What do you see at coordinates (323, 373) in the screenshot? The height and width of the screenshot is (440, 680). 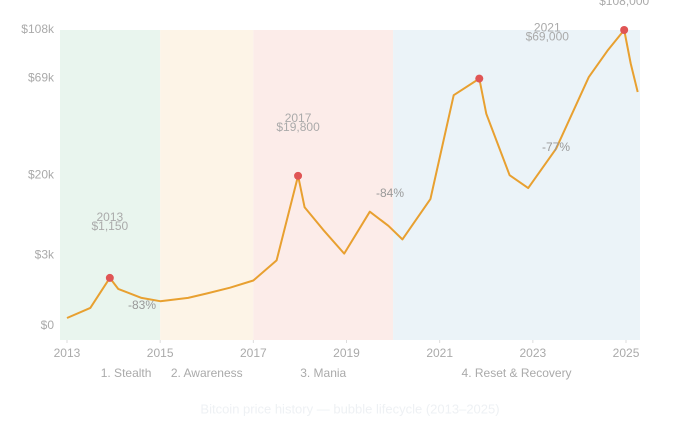 I see `phase-label: 3. Mania` at bounding box center [323, 373].